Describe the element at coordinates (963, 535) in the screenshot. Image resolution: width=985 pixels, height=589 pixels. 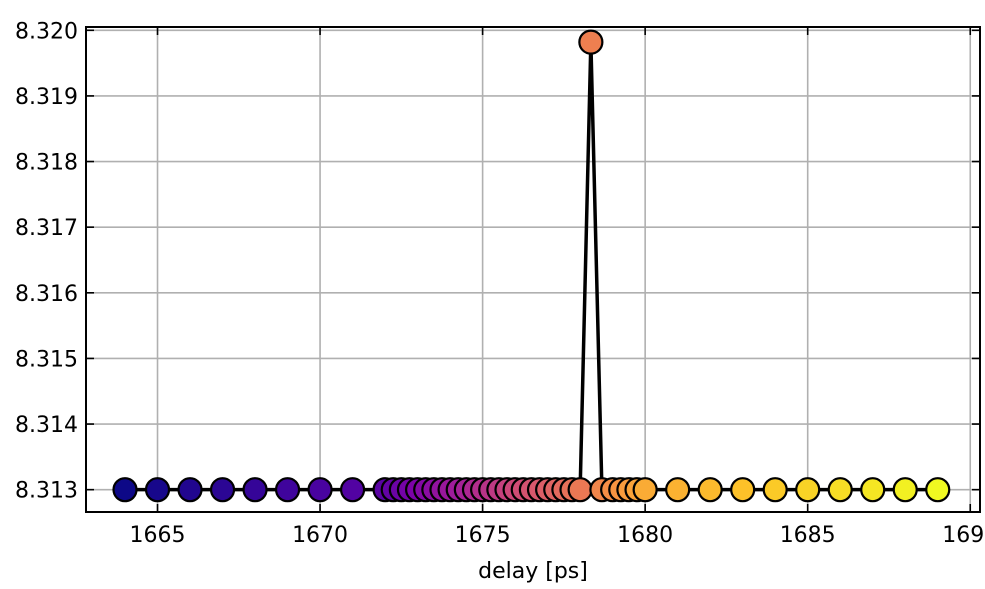
I see `x-tick-label: 1690` at that location.